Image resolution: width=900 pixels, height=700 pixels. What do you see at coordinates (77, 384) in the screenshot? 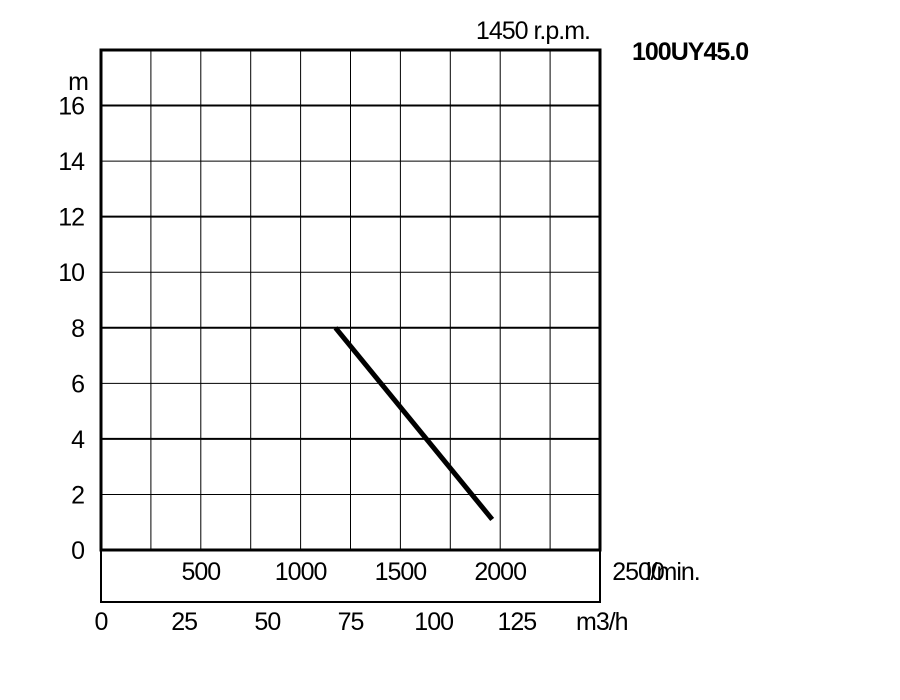
I see `y-tick-label: 6` at bounding box center [77, 384].